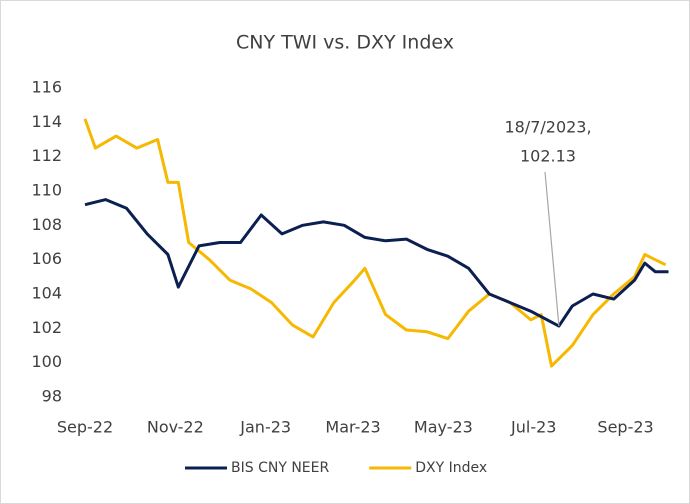  I want to click on y-tick-label: 102, so click(46, 327).